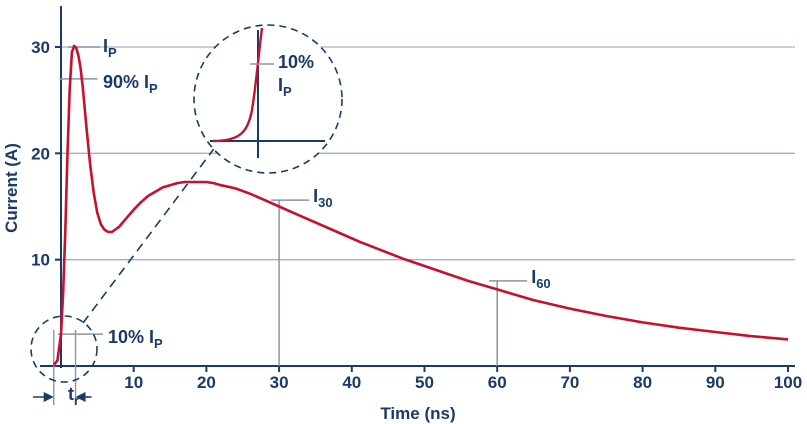 The width and height of the screenshot is (807, 424). Describe the element at coordinates (40, 260) in the screenshot. I see `y-tick-label-10: 10` at that location.